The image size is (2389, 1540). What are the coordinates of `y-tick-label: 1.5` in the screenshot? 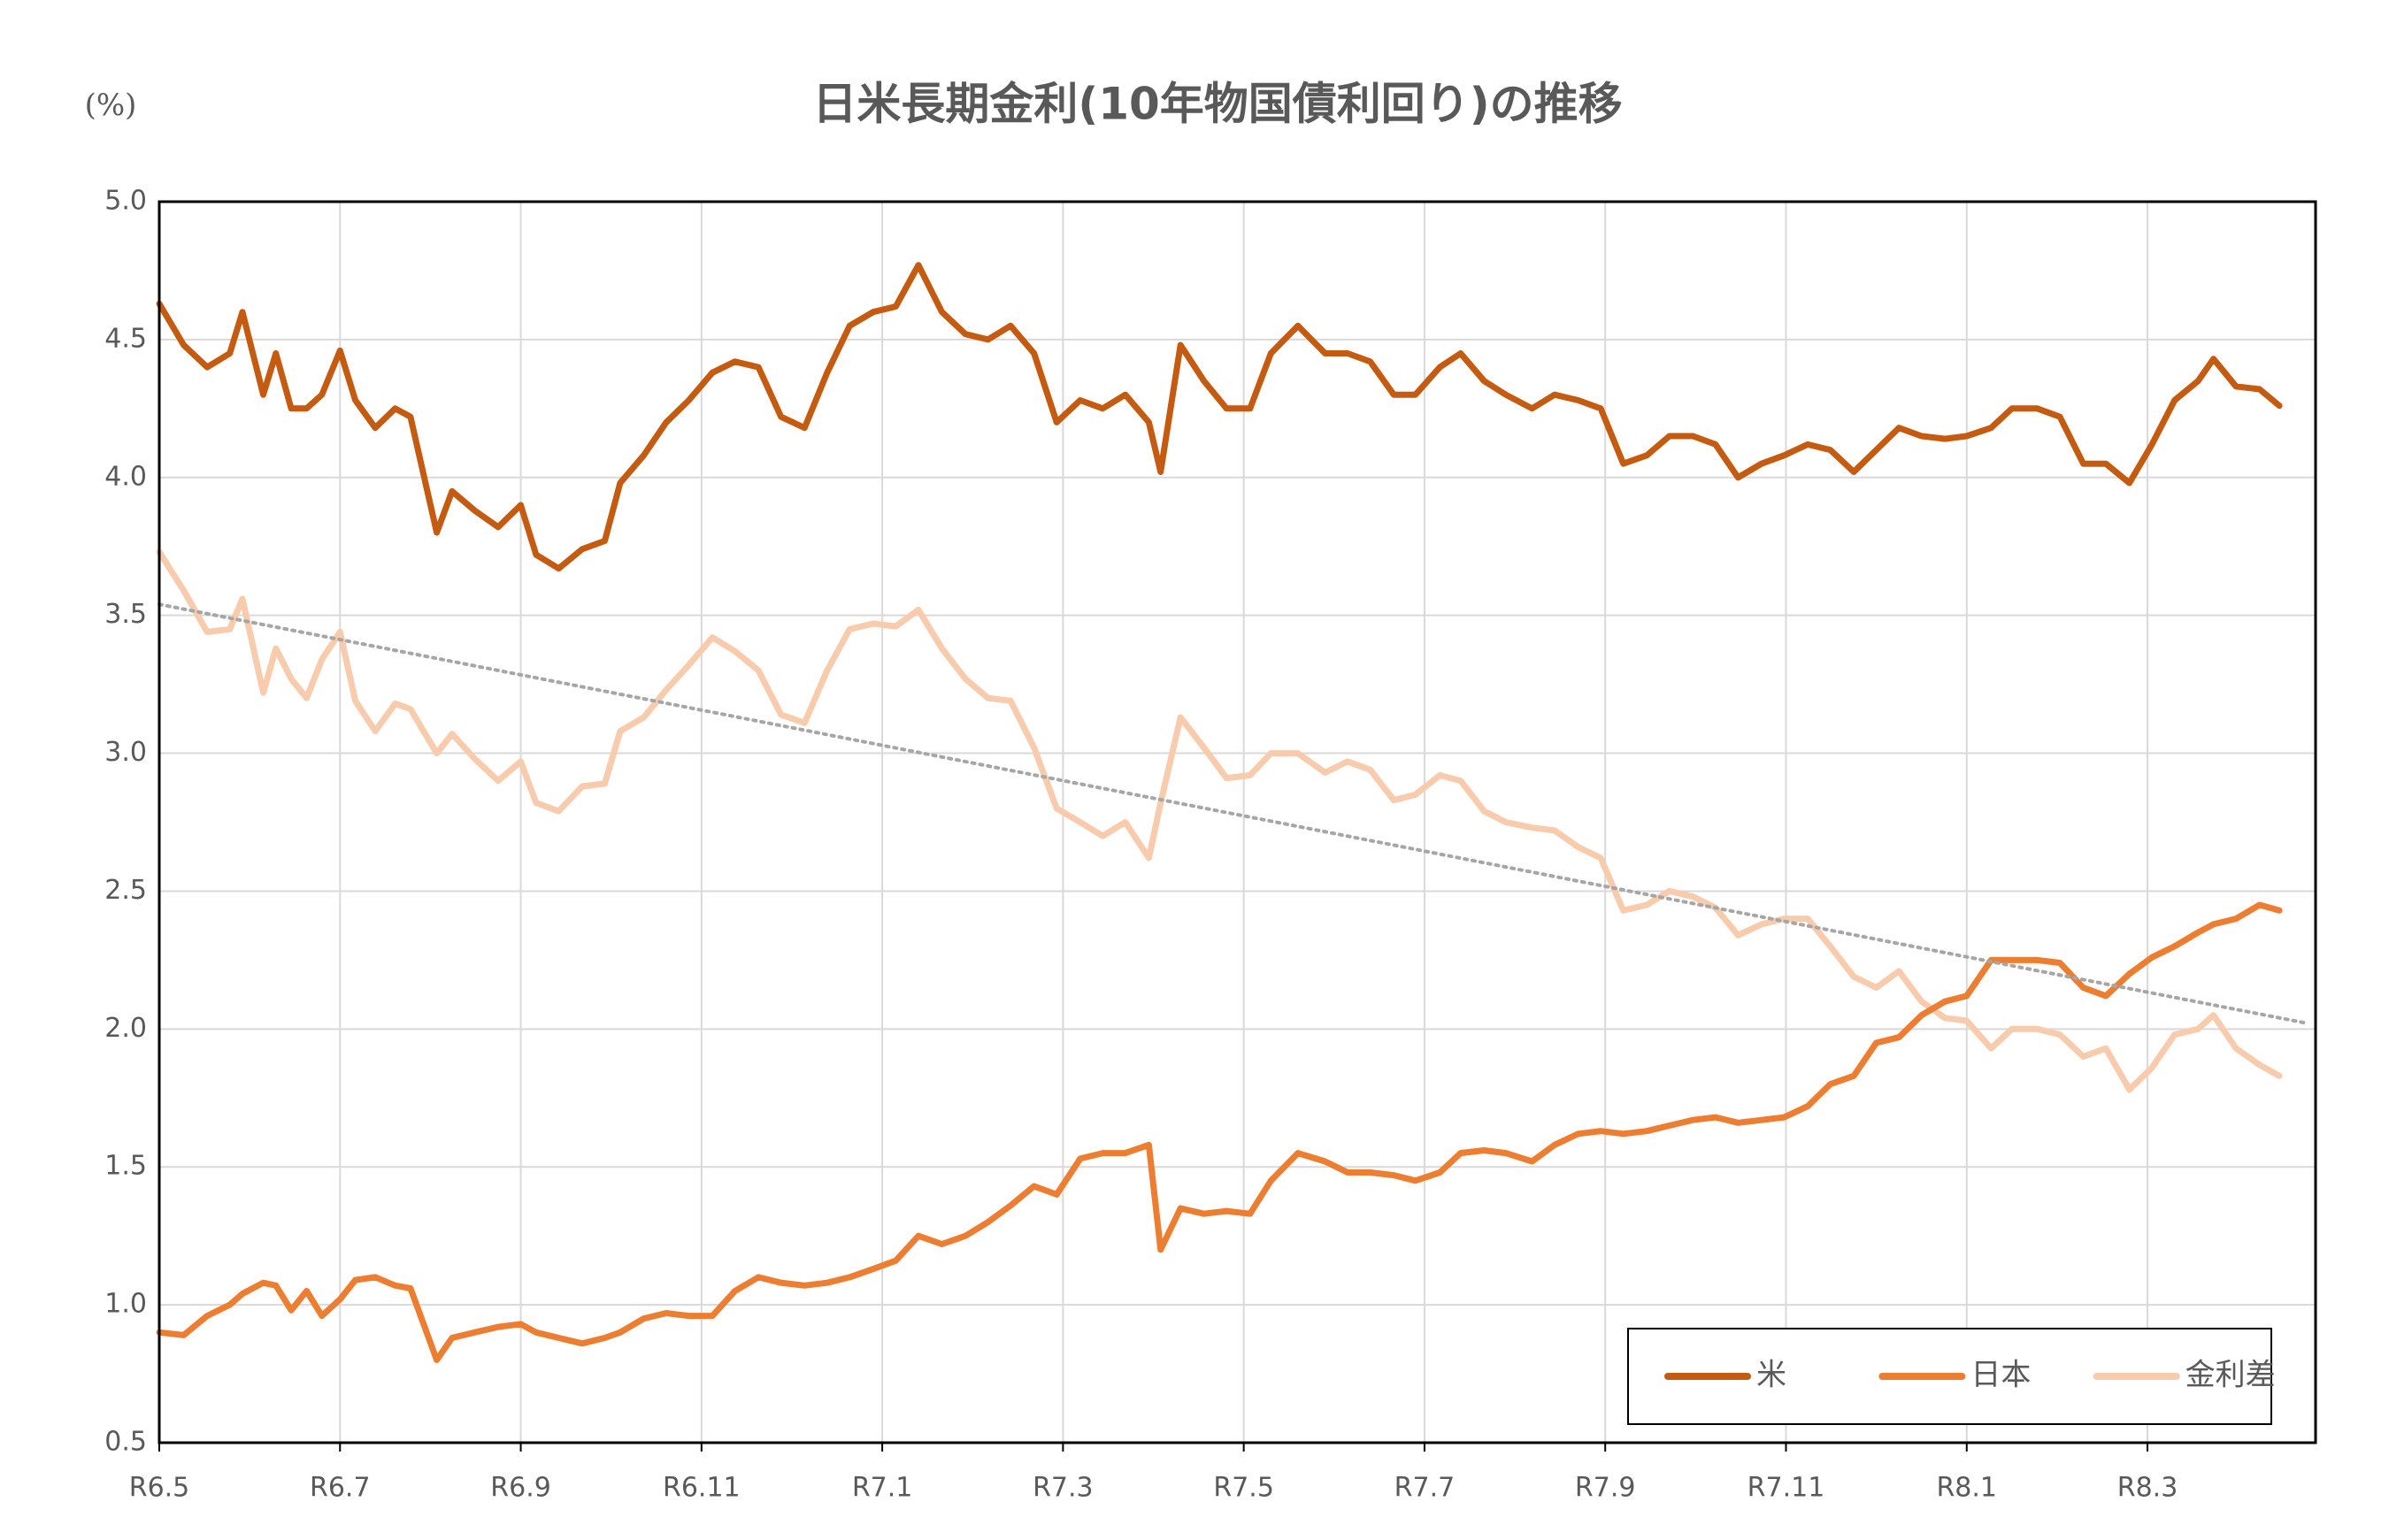 It's located at (125, 1166).